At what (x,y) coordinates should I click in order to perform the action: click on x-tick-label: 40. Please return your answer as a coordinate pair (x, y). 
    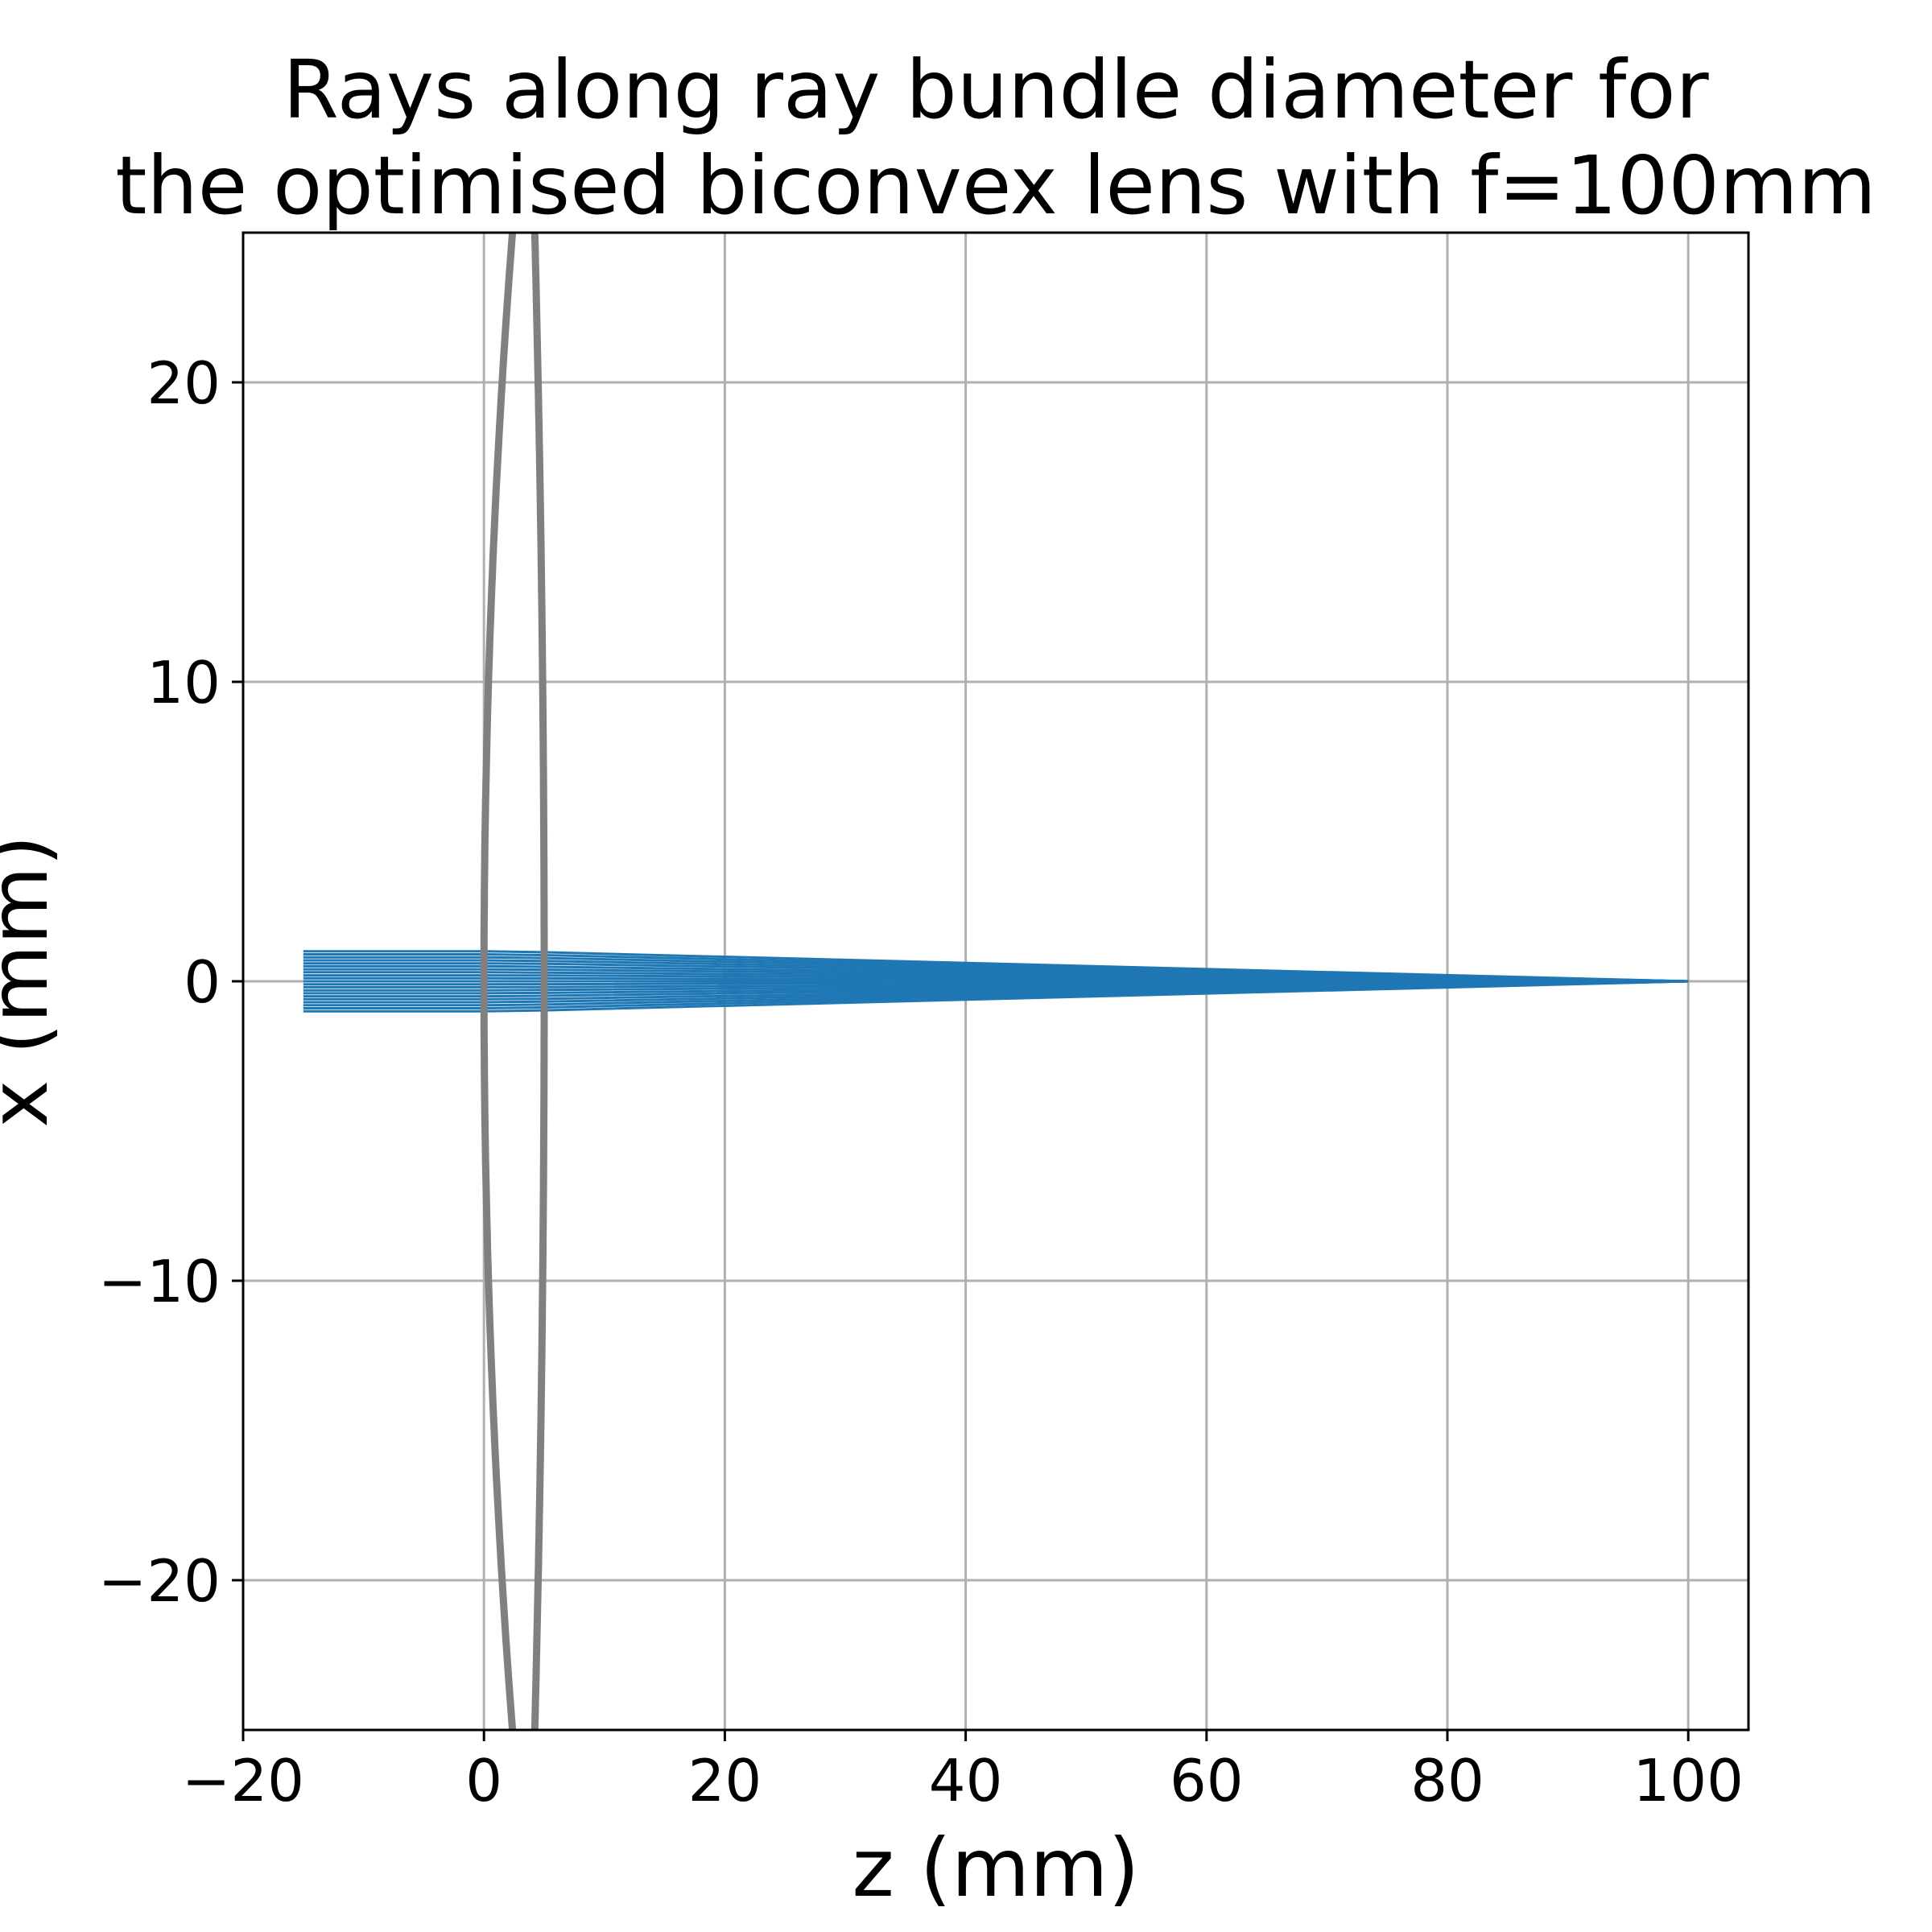
    Looking at the image, I should click on (966, 1780).